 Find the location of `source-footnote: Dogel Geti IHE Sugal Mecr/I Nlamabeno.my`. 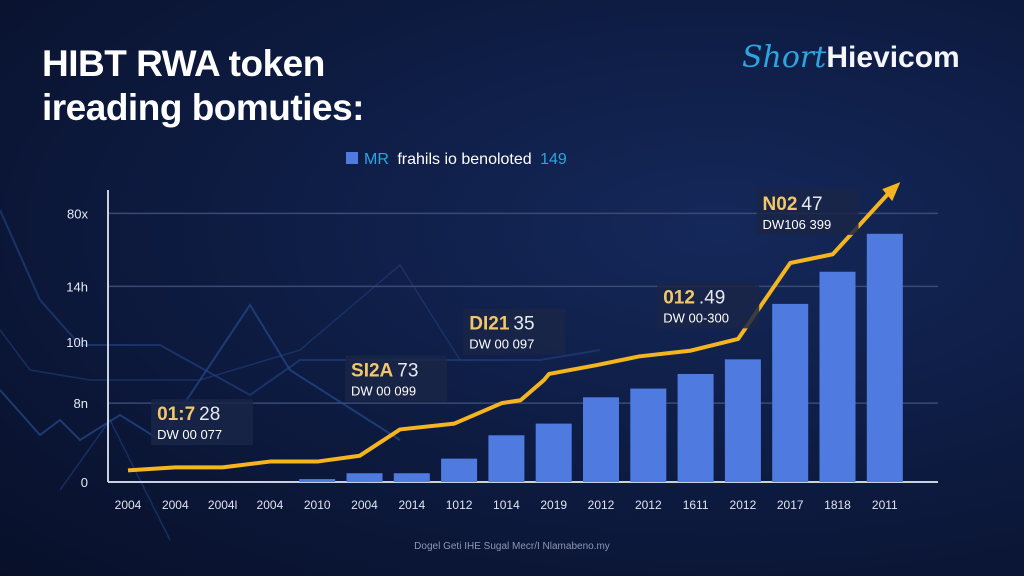

source-footnote: Dogel Geti IHE Sugal Mecr/I Nlamabeno.my is located at coordinates (512, 546).